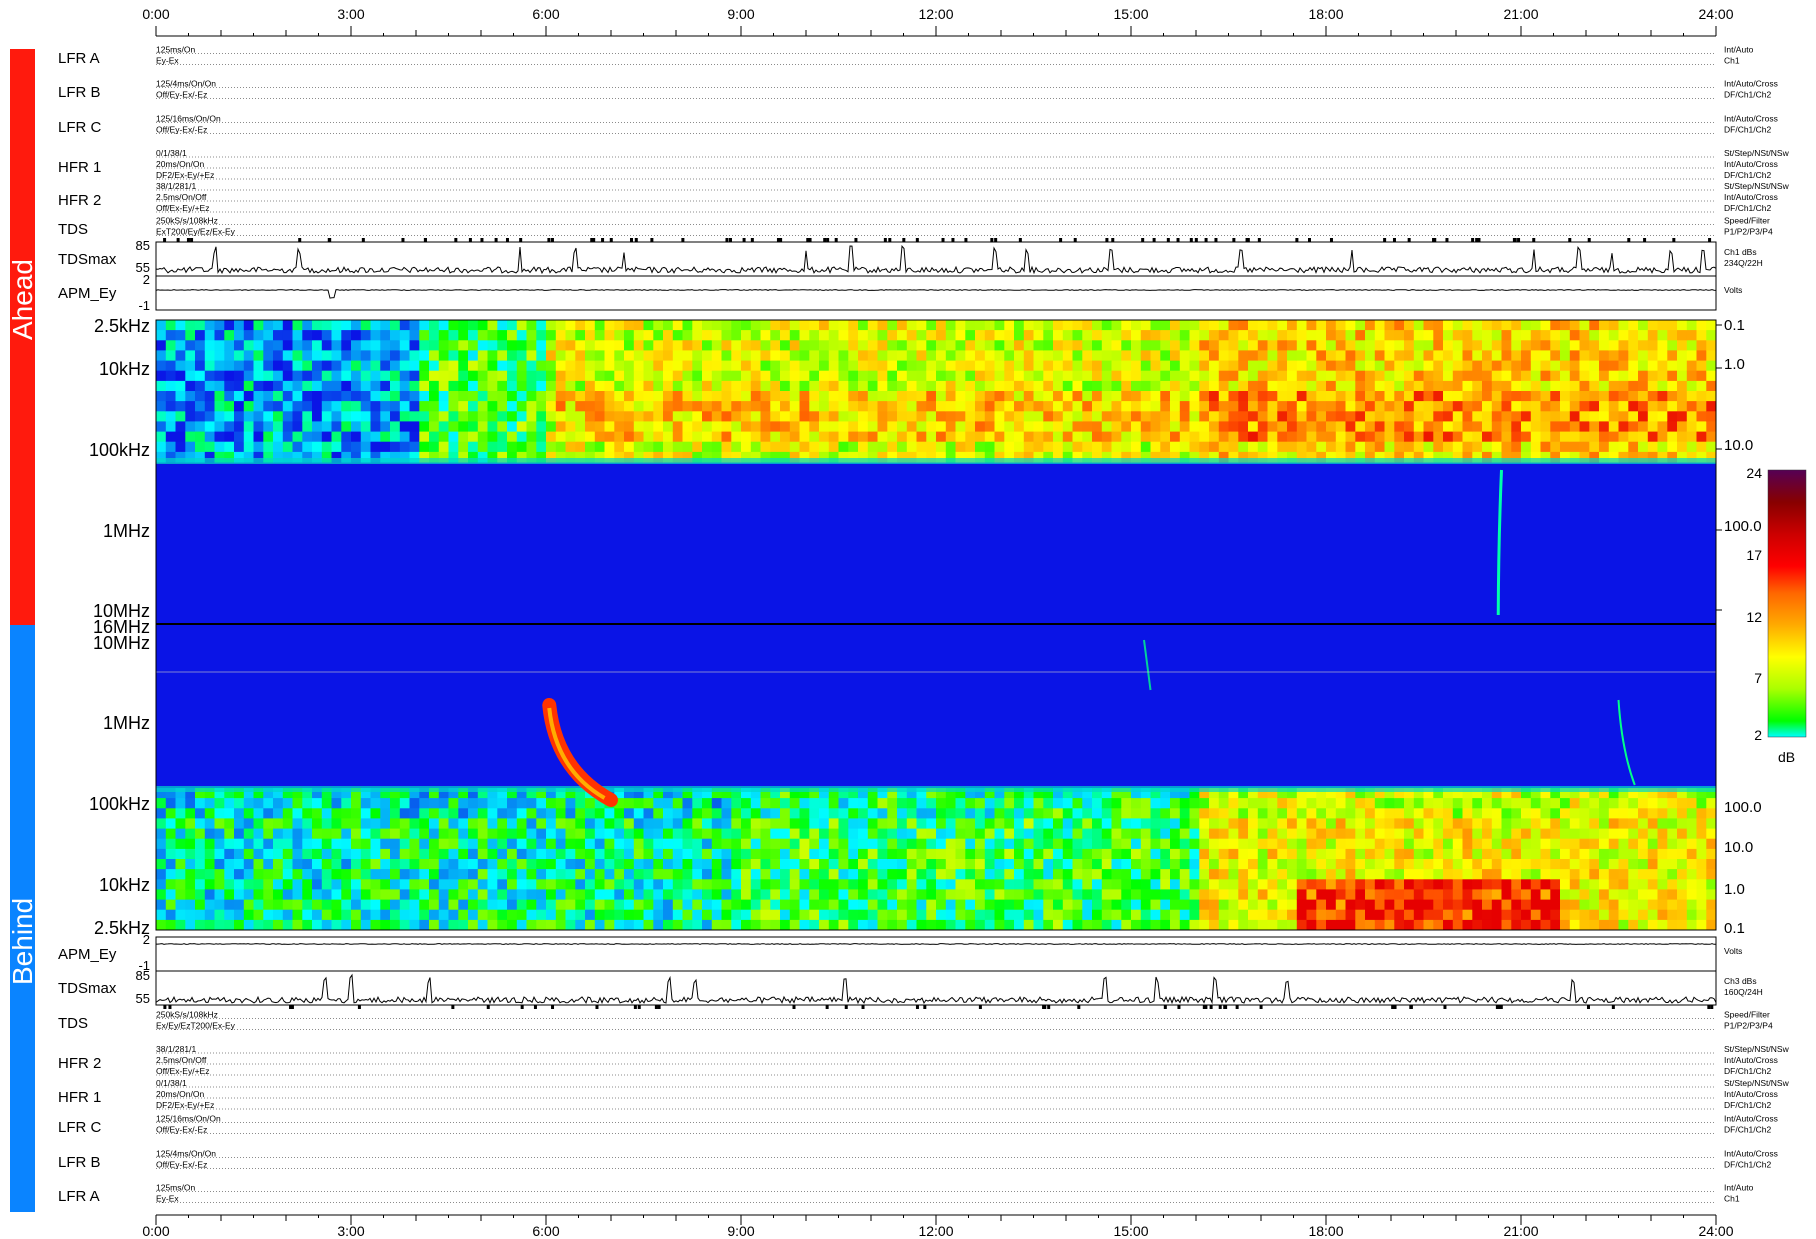 This screenshot has height=1239, width=1816. I want to click on row-label: LFR C, so click(80, 1127).